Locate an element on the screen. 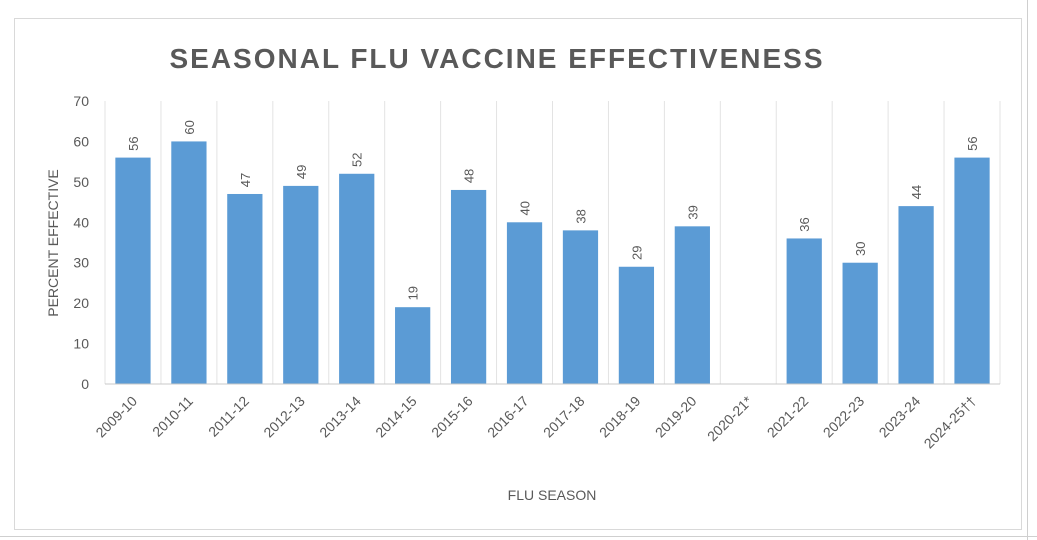 Image resolution: width=1037 pixels, height=540 pixels. y-tick-label: 30 is located at coordinates (81, 263).